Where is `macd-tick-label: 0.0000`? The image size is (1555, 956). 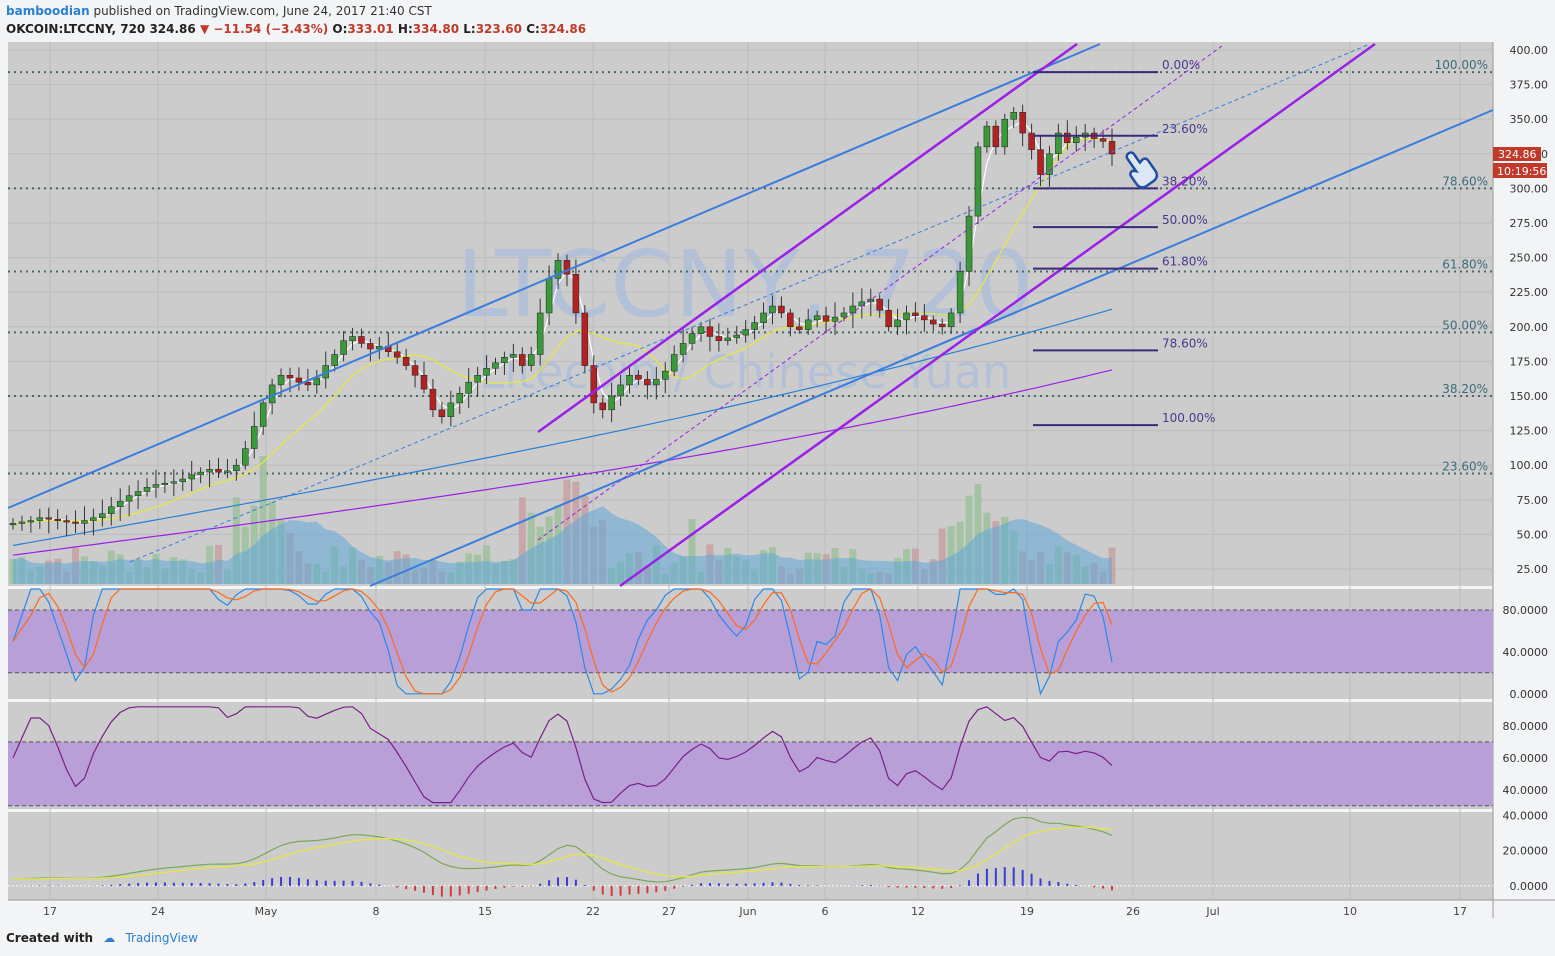 macd-tick-label: 0.0000 is located at coordinates (1529, 886).